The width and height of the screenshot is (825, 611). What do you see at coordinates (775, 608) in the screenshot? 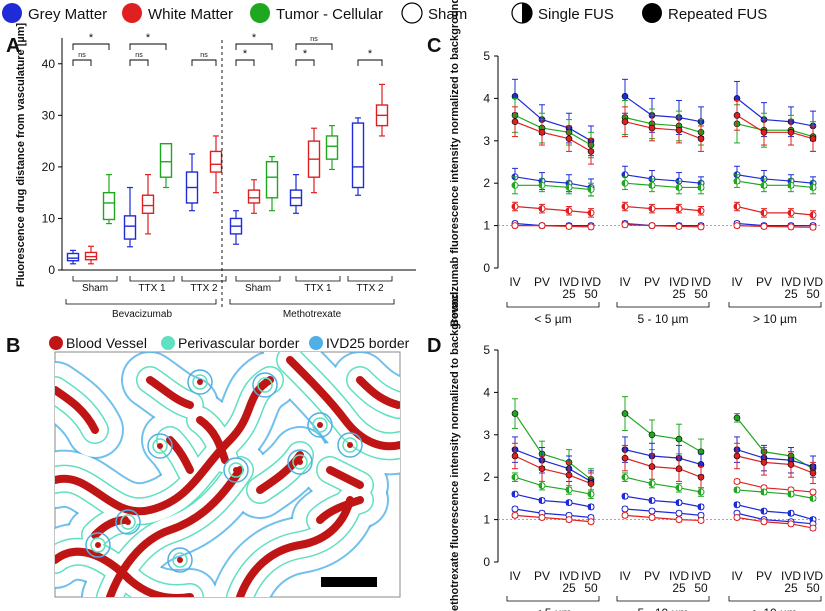
I see `d-group-label: > 10 µm` at bounding box center [775, 608].